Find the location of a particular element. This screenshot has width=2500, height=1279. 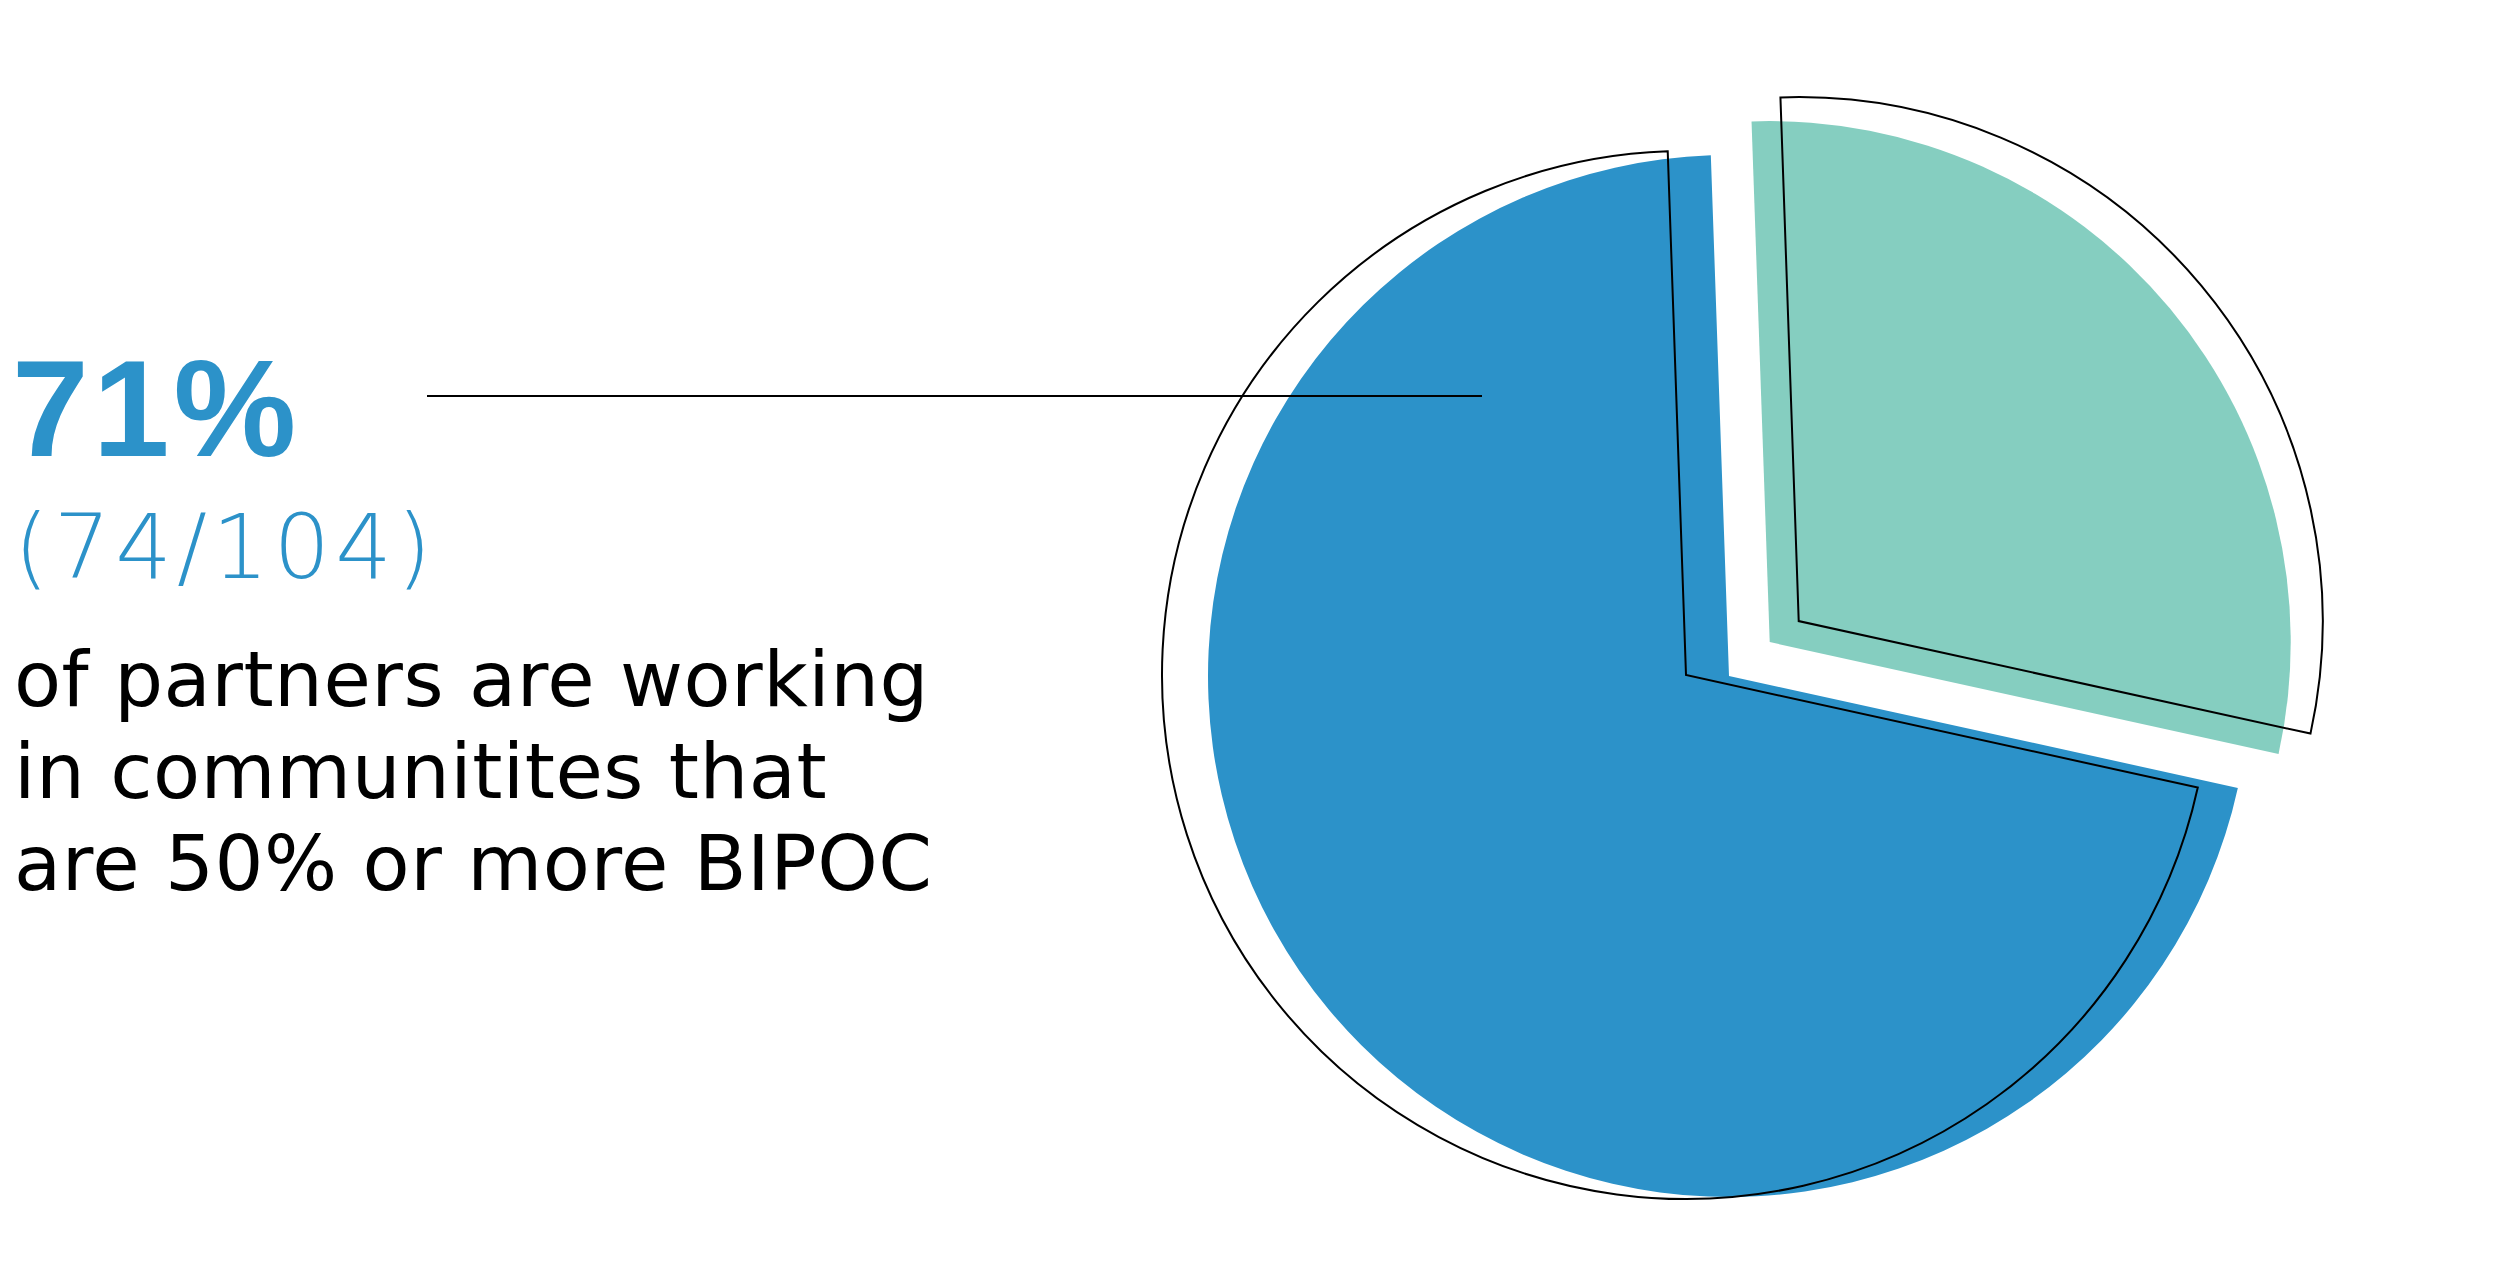

text: (74/104) is located at coordinates (225, 547).